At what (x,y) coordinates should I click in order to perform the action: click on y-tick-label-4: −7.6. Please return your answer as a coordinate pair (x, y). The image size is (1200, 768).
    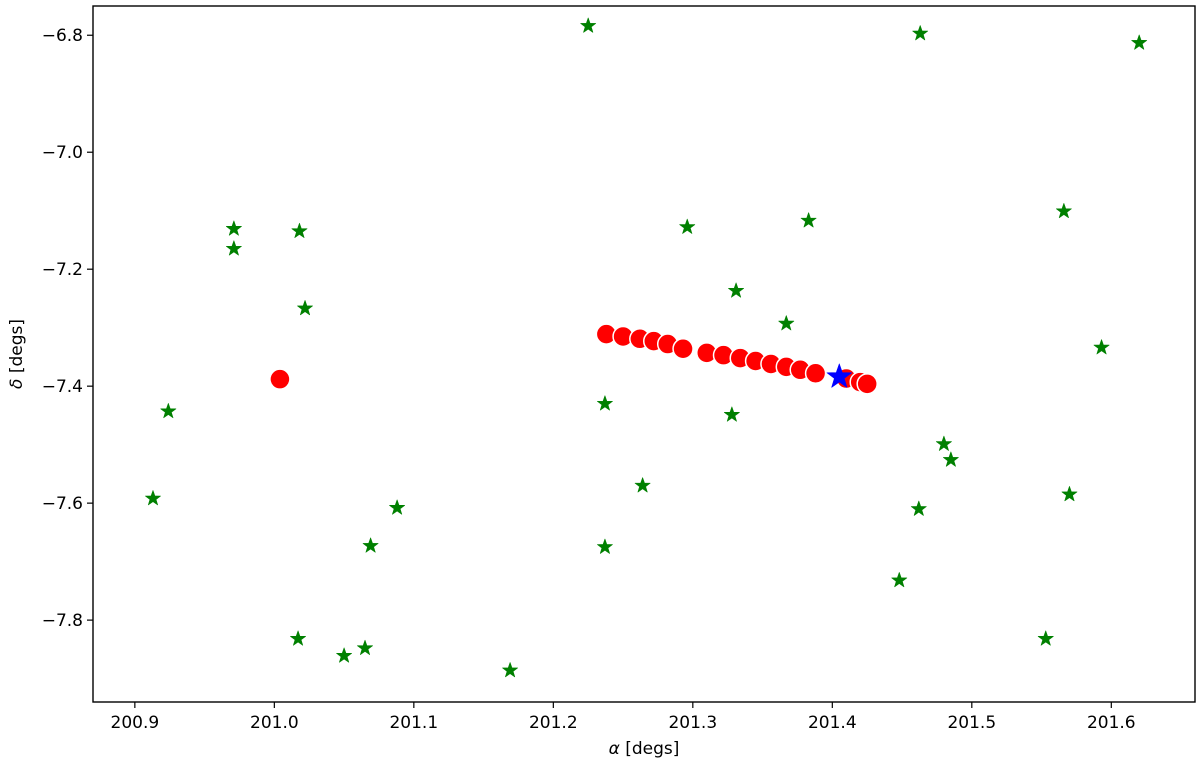
    Looking at the image, I should click on (62, 504).